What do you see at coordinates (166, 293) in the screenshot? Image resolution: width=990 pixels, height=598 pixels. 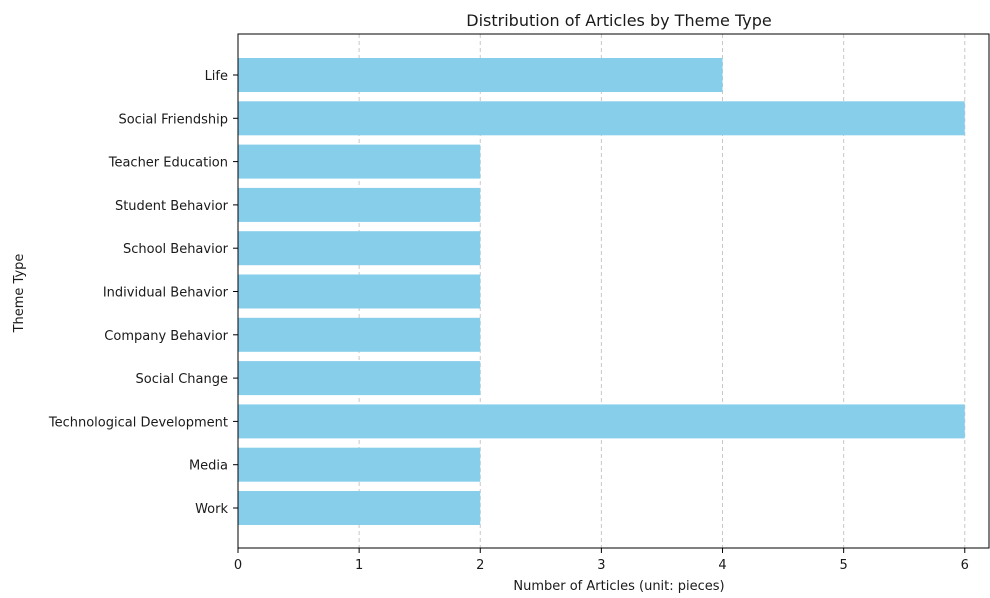 I see `y-tick-label: Individual Behavior` at bounding box center [166, 293].